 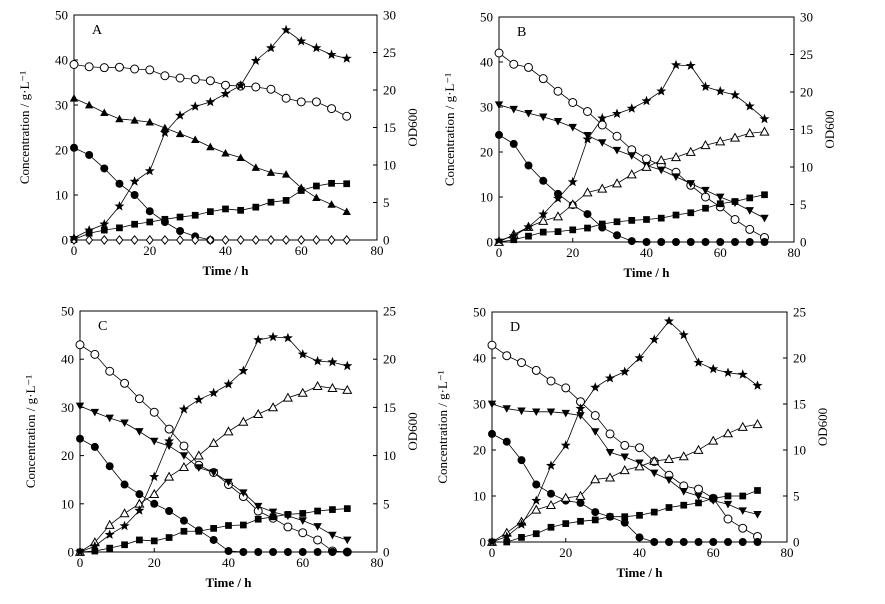 What do you see at coordinates (442, 426) in the screenshot?
I see `y-axis-title: Concentration / g·L⁻¹` at bounding box center [442, 426].